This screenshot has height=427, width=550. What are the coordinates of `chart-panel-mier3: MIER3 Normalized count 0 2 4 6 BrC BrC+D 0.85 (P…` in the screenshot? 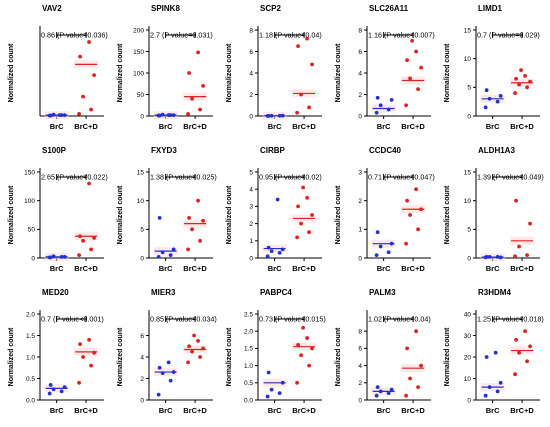 It's located at (167, 351).